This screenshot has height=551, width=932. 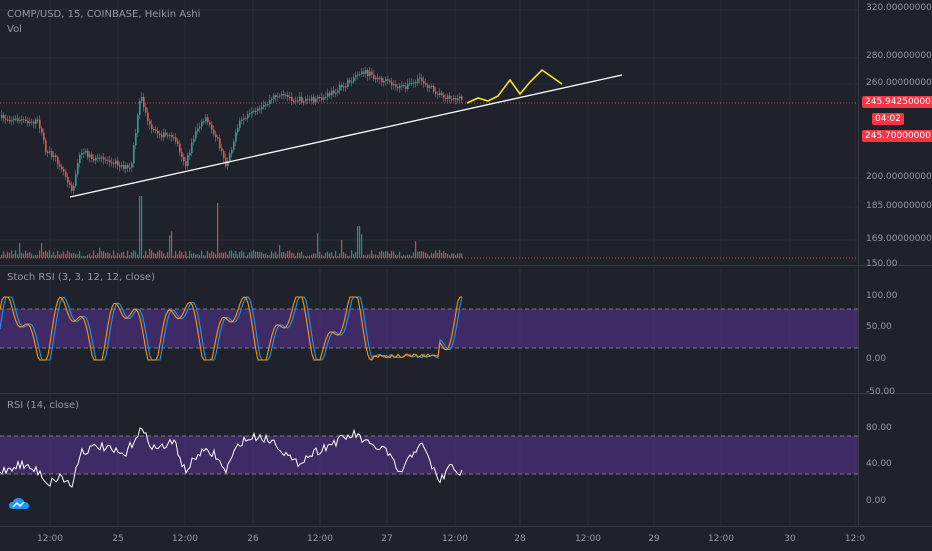 What do you see at coordinates (104, 14) in the screenshot?
I see `symbol-legend: COMP/USD, 15, COINBASE, Heikin Ashi` at bounding box center [104, 14].